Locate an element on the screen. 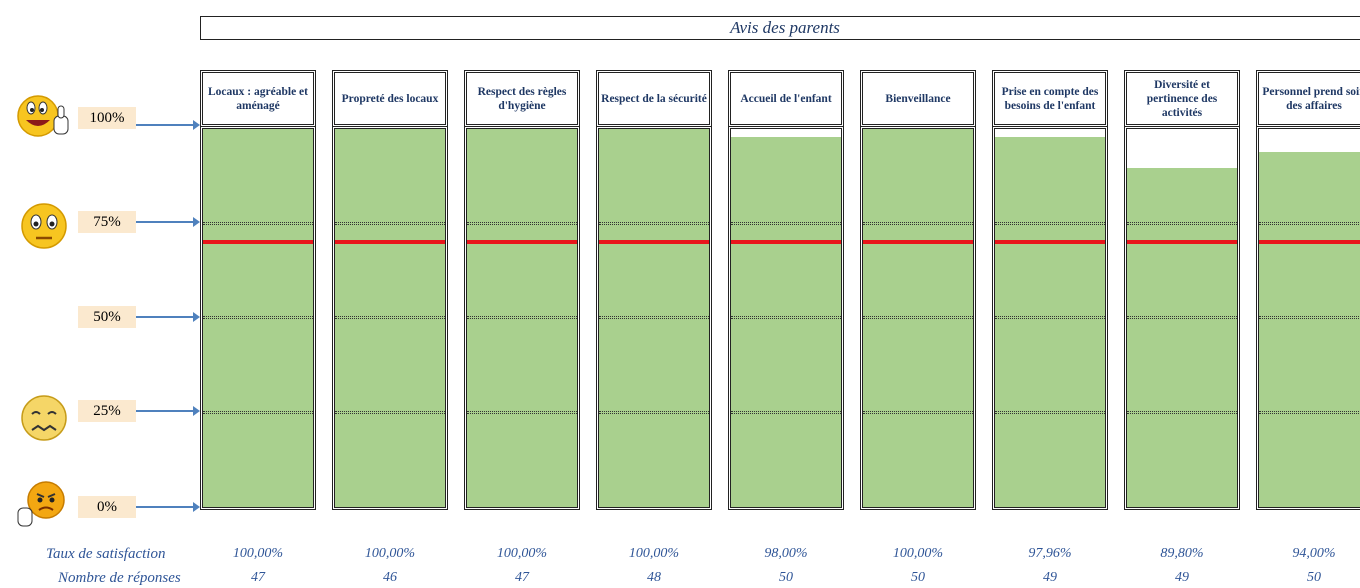 This screenshot has width=1360, height=588. y-tick-50: 50% is located at coordinates (107, 317).